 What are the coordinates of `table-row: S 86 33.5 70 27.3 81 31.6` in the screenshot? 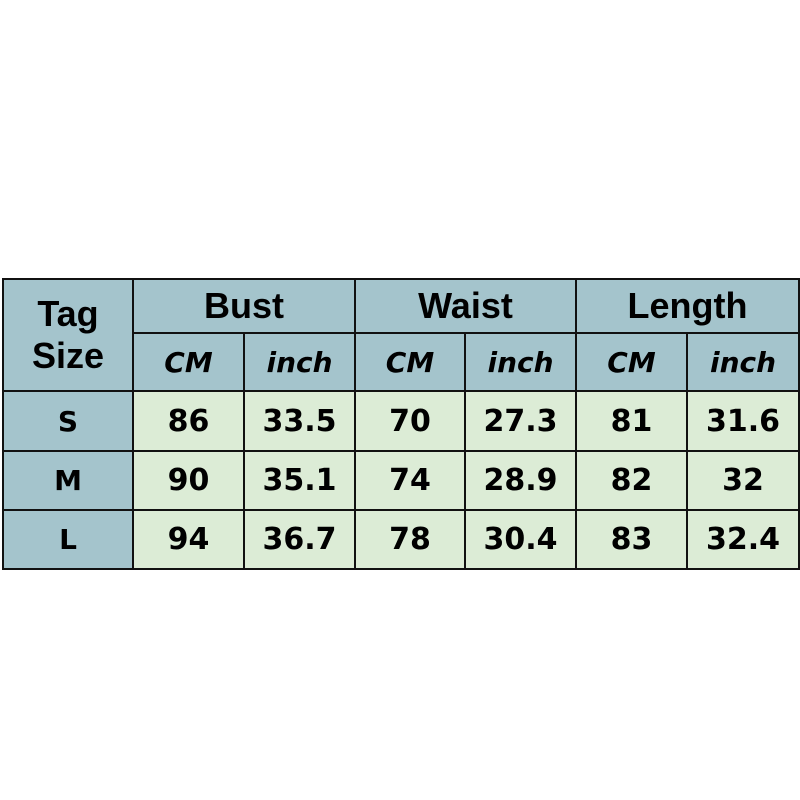 It's located at (401, 421).